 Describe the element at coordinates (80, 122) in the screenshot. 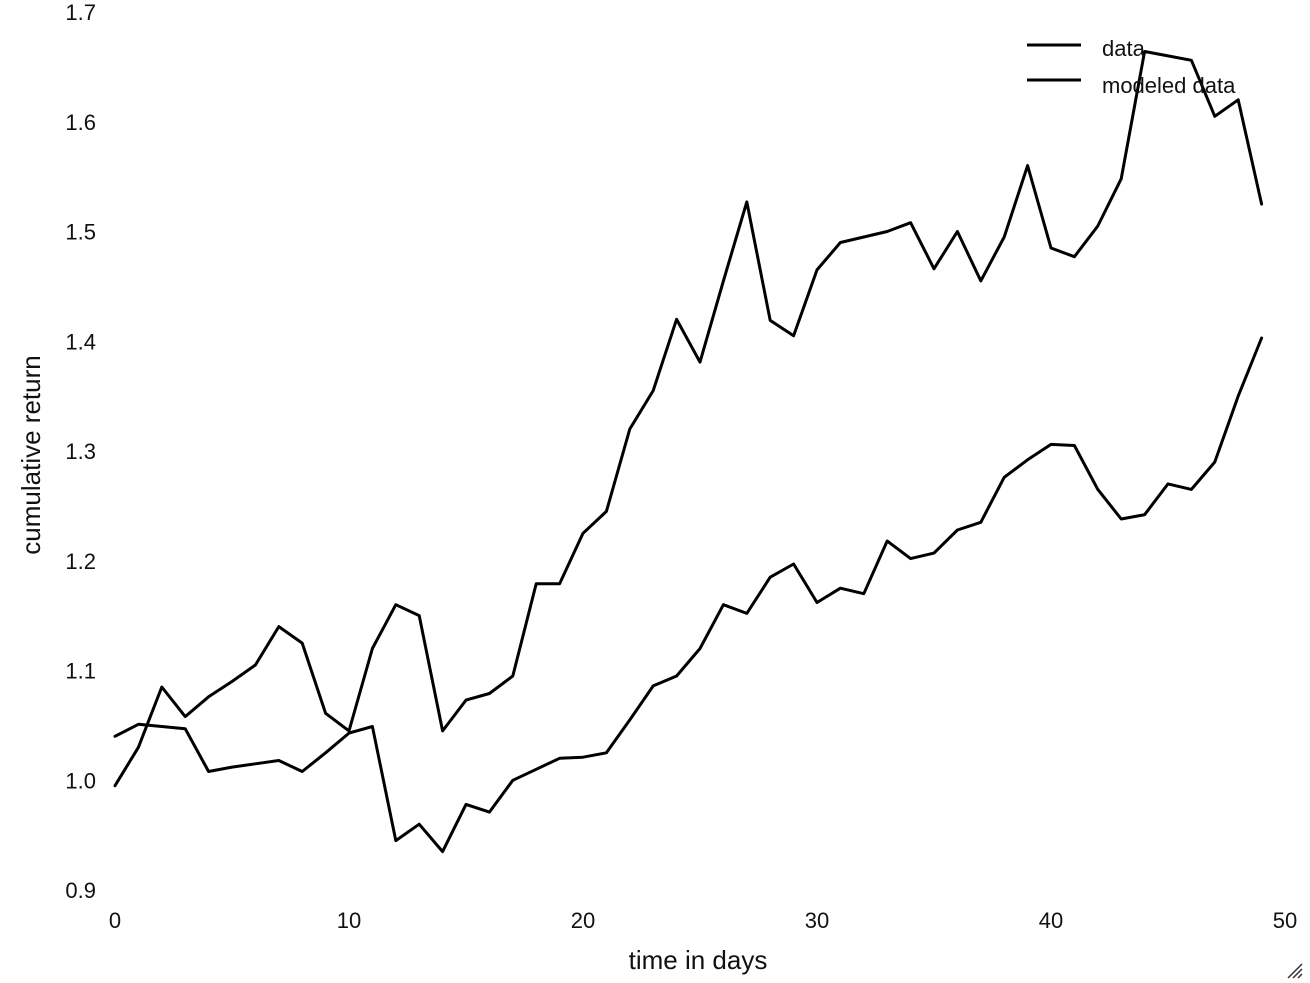

I see `y-tick-label: 1.6` at that location.